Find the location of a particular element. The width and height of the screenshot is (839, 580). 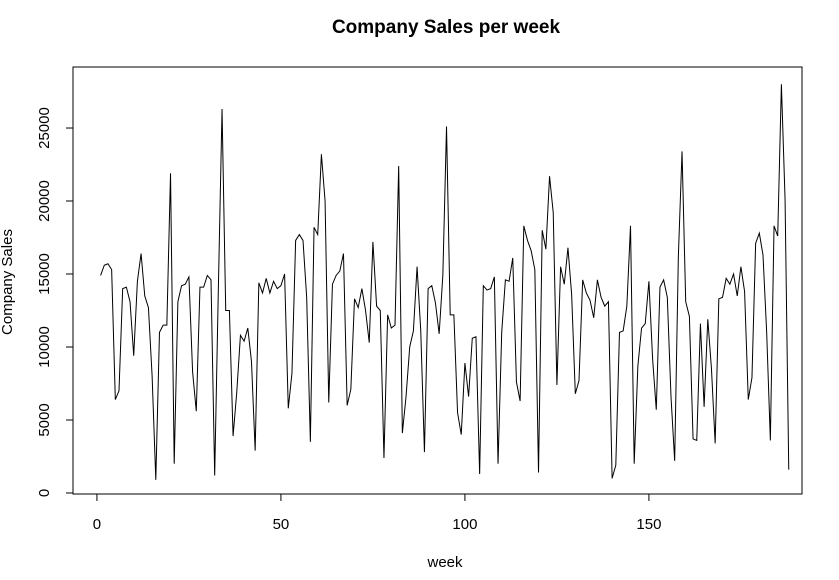

y-tick-label: 10000 is located at coordinates (44, 347).